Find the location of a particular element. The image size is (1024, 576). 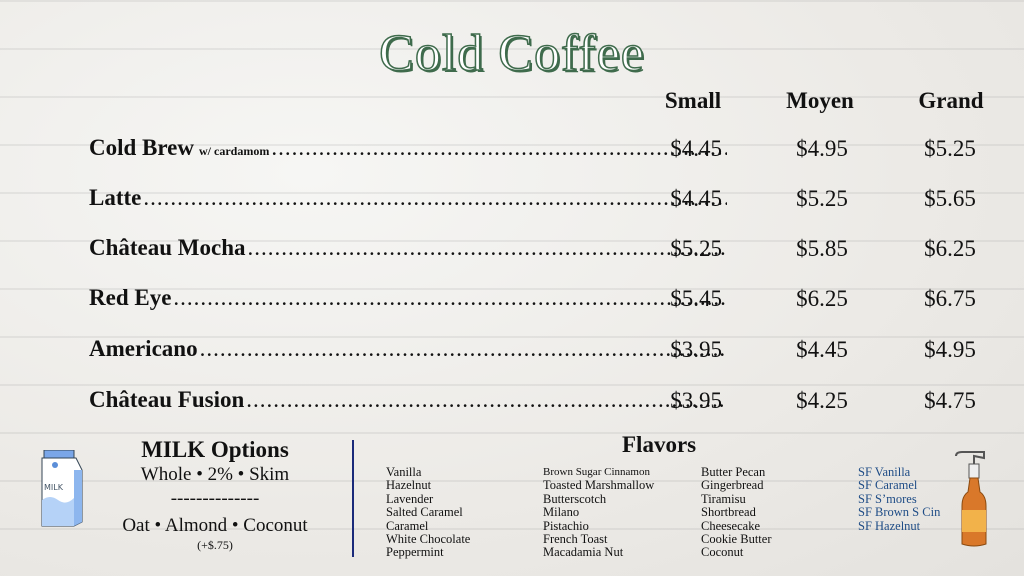

flavor-item: SF Vanilla is located at coordinates (884, 472).